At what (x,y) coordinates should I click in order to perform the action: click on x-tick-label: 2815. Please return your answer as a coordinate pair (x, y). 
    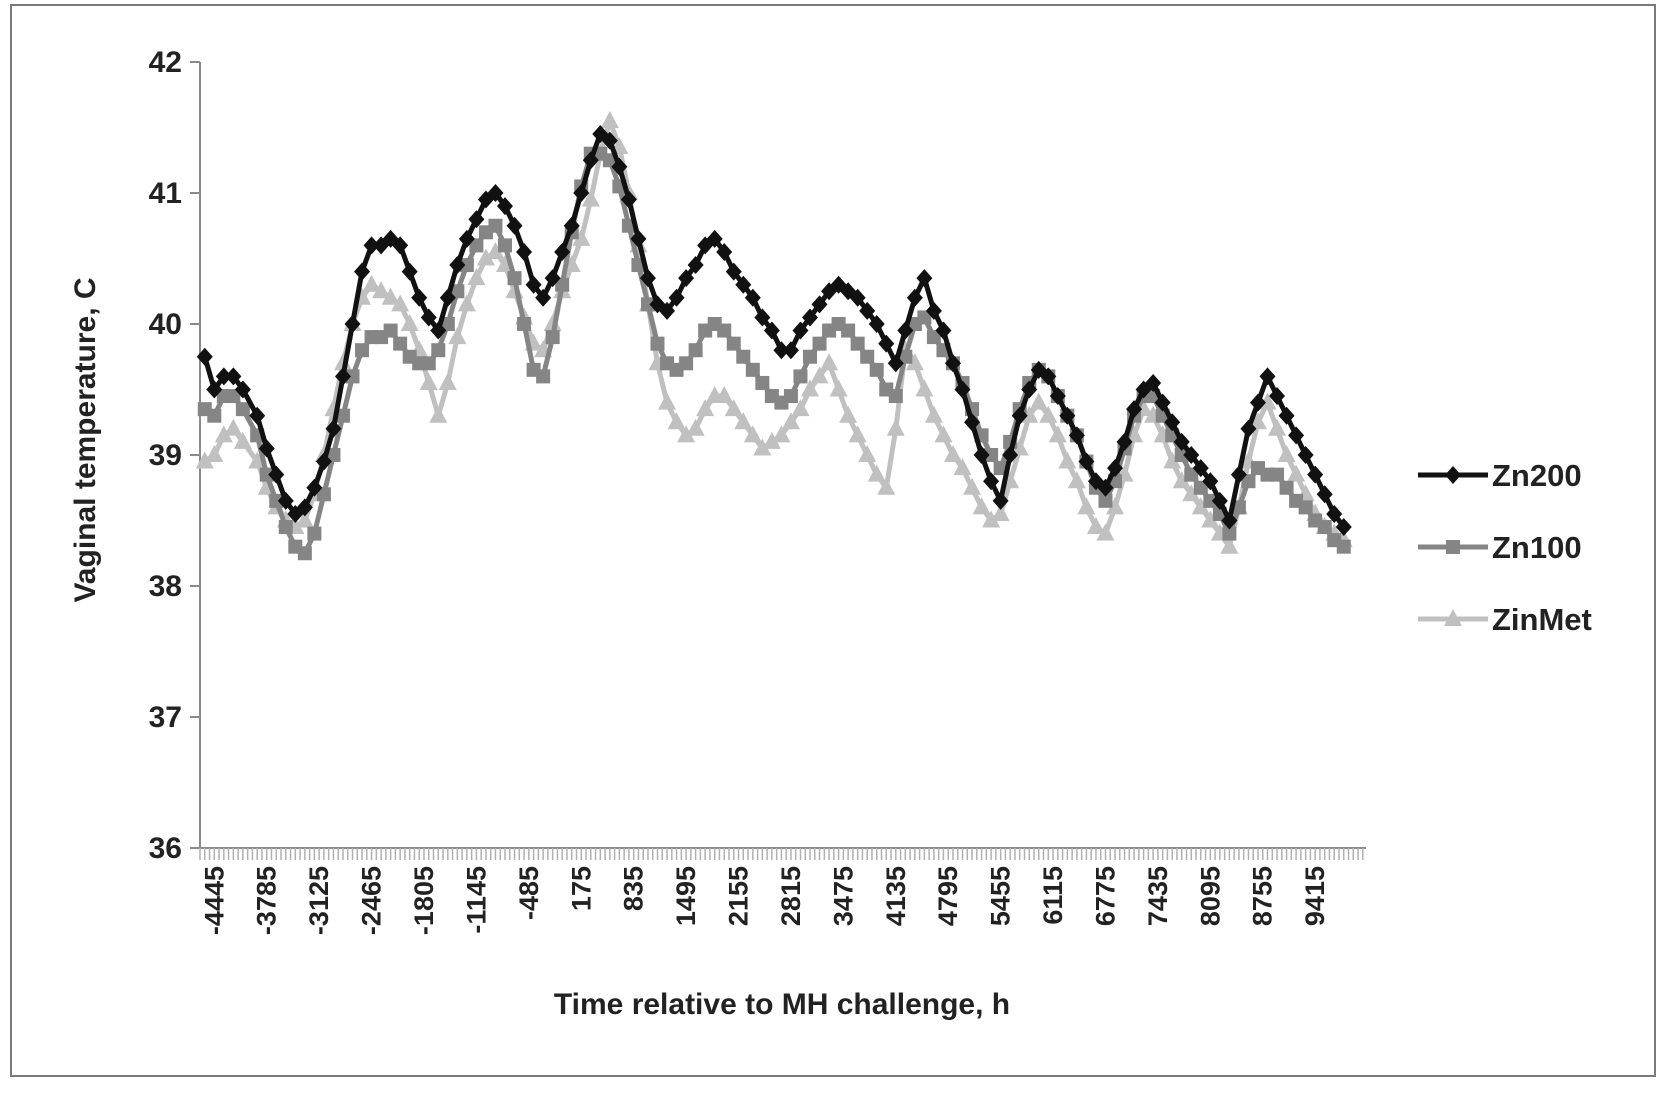
    Looking at the image, I should click on (791, 896).